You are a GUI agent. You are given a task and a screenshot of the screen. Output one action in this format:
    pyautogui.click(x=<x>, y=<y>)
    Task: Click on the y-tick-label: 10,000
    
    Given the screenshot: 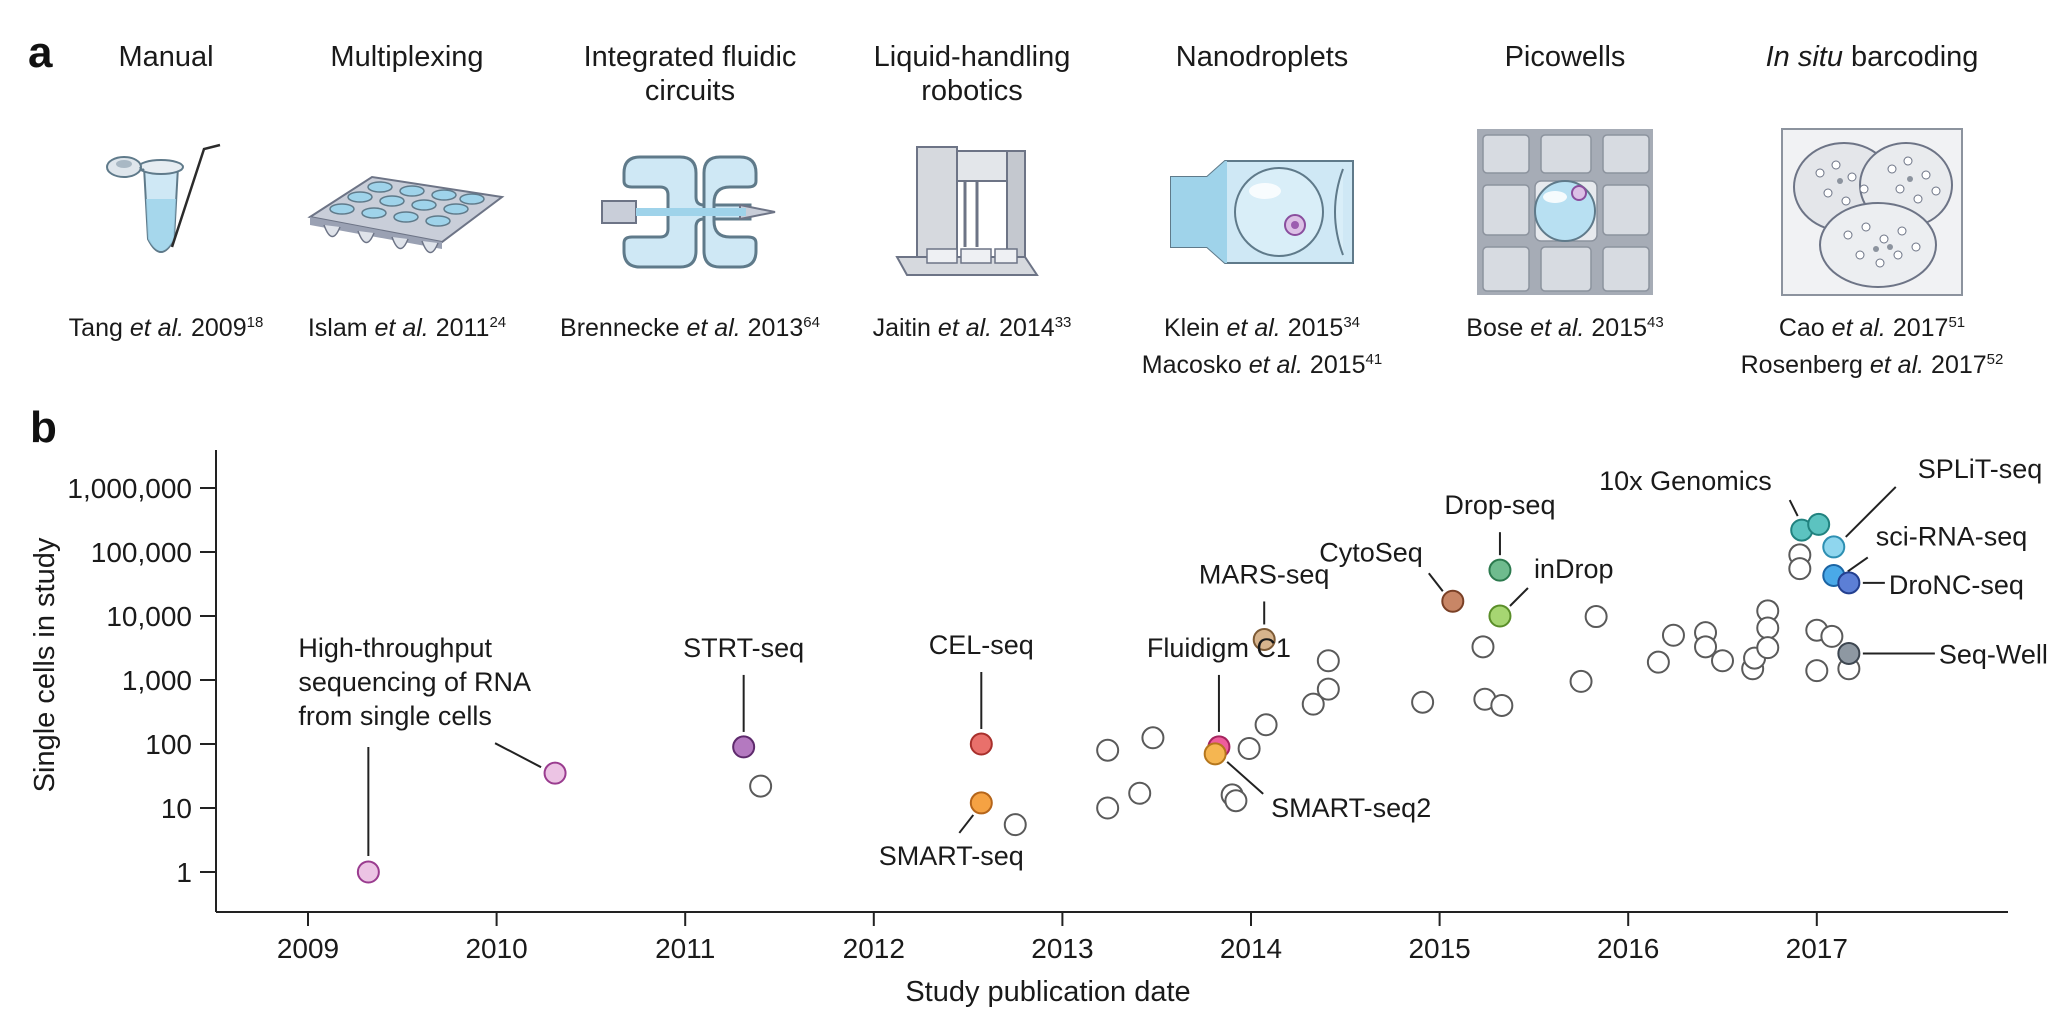 What is the action you would take?
    pyautogui.click(x=149, y=616)
    